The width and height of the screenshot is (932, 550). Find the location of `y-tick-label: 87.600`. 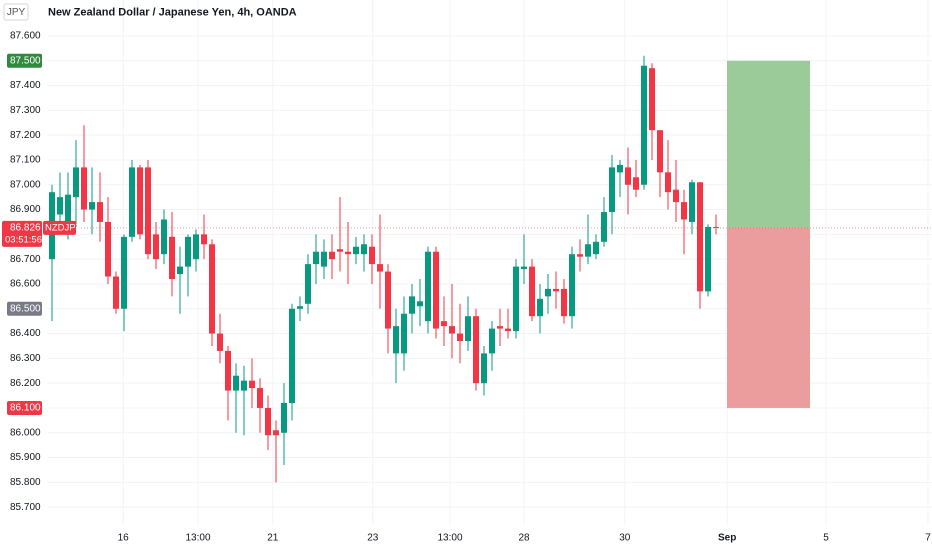

y-tick-label: 87.600 is located at coordinates (25, 36).